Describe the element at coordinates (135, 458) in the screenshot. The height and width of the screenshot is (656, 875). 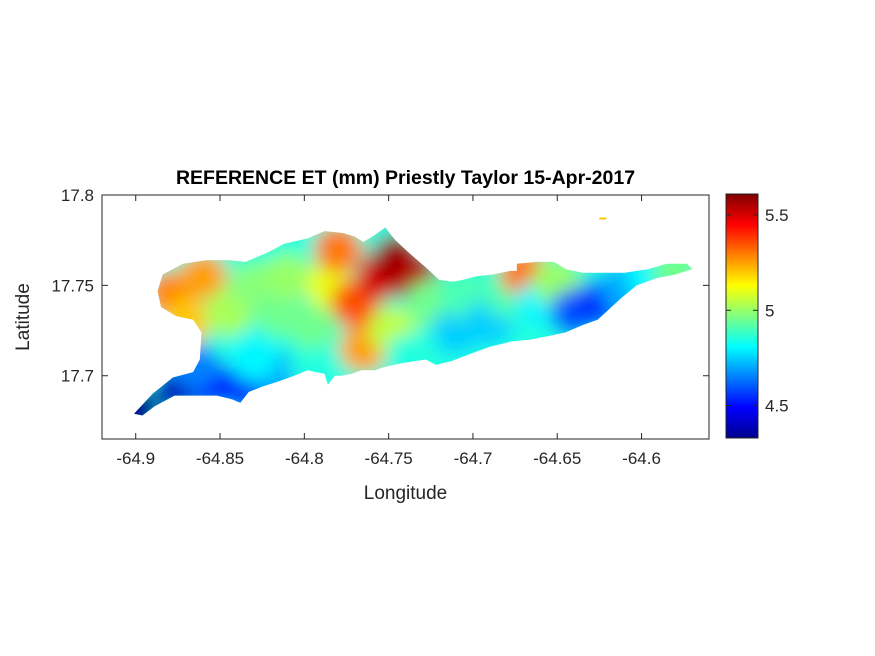
I see `x-tick-label: -64.9` at that location.